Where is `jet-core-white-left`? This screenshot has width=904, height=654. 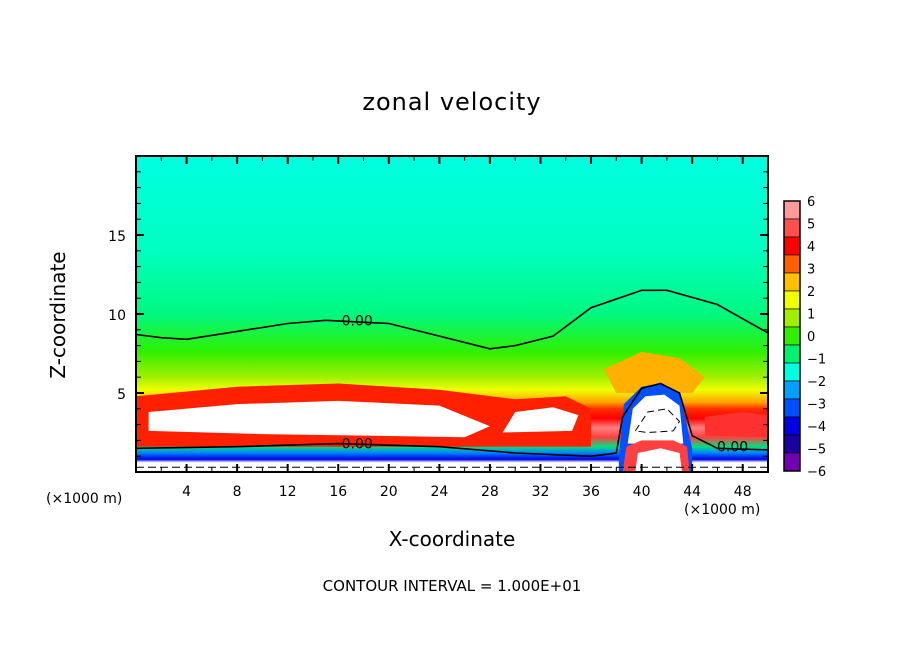 jet-core-white-left is located at coordinates (319, 419).